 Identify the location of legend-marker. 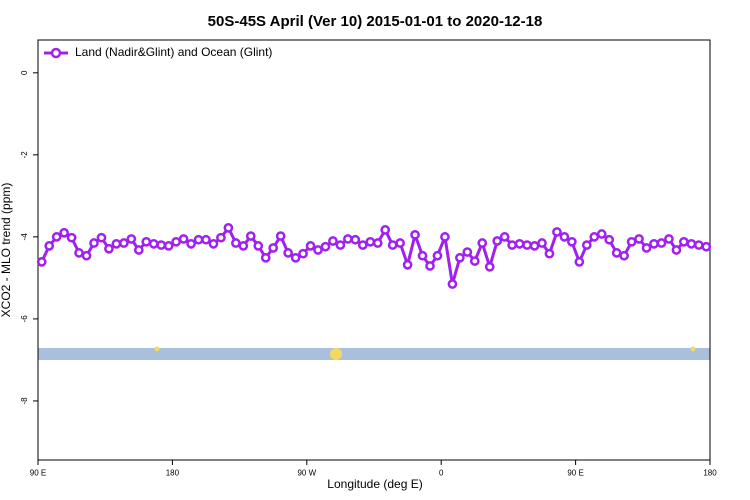
(56, 53).